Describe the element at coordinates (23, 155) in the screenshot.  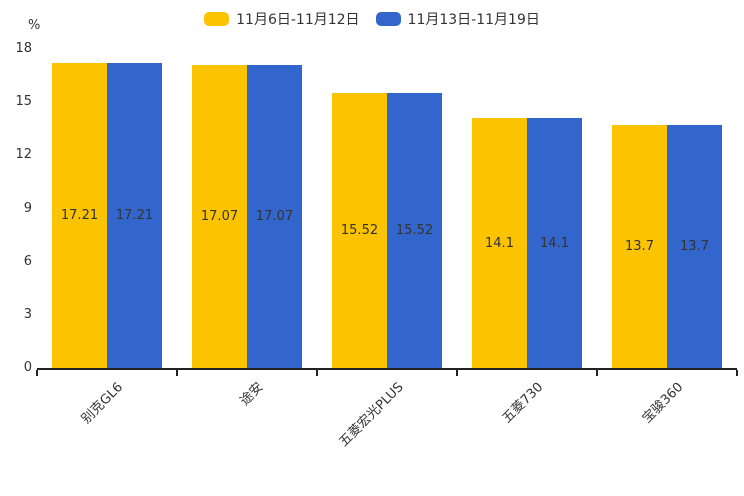
I see `y-tick-label: 12` at that location.